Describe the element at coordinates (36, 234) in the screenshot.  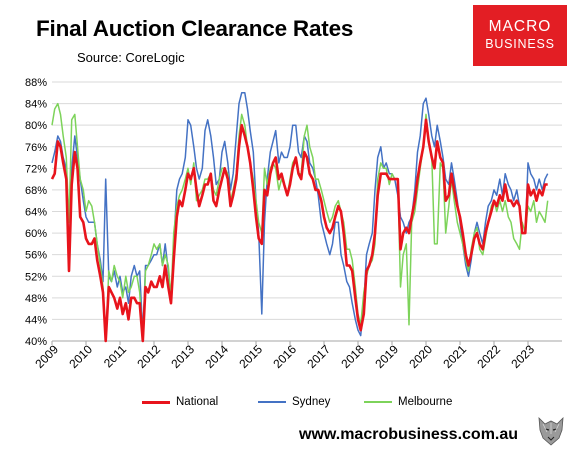
I see `y-tick-label: 60%` at that location.